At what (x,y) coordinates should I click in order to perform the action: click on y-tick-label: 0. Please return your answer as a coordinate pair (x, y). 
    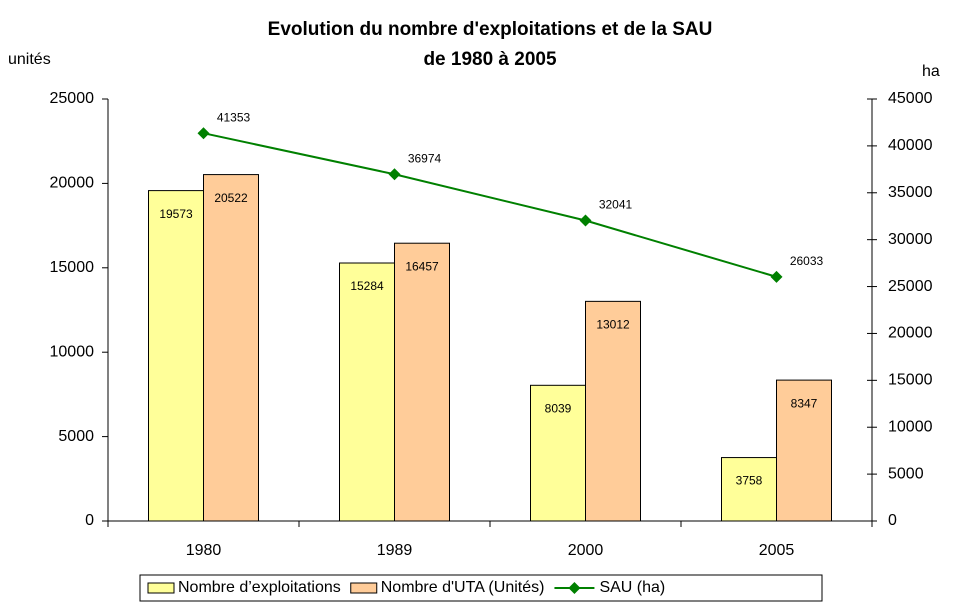
    Looking at the image, I should click on (89, 520).